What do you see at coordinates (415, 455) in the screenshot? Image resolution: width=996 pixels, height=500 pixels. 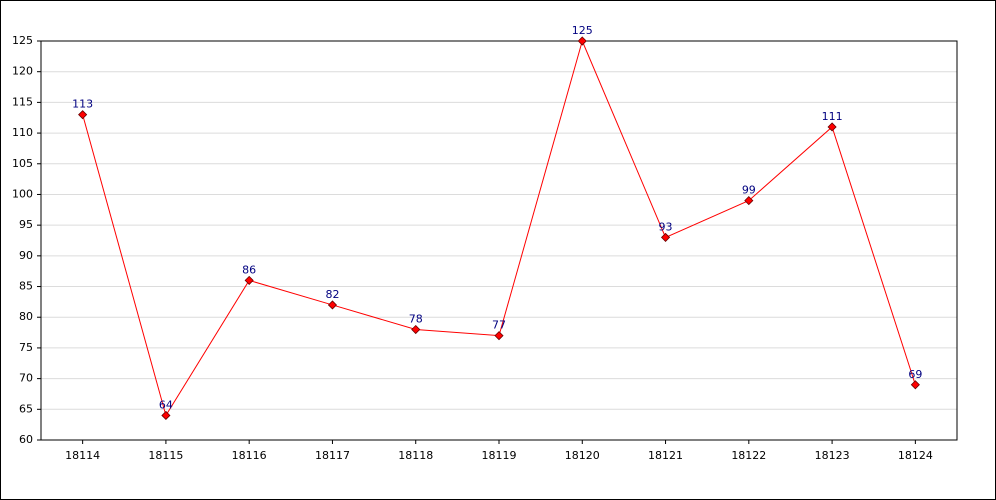 I see `x-tick-label: 18118` at bounding box center [415, 455].